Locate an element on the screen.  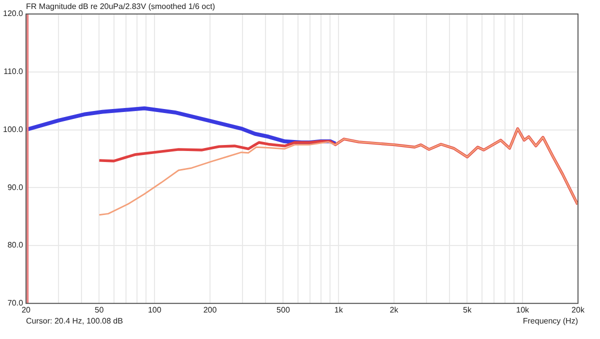
chart-title: FR Magnitude dB re 20uPa/2.83V (smoothed 1/6 oct) is located at coordinates (121, 7).